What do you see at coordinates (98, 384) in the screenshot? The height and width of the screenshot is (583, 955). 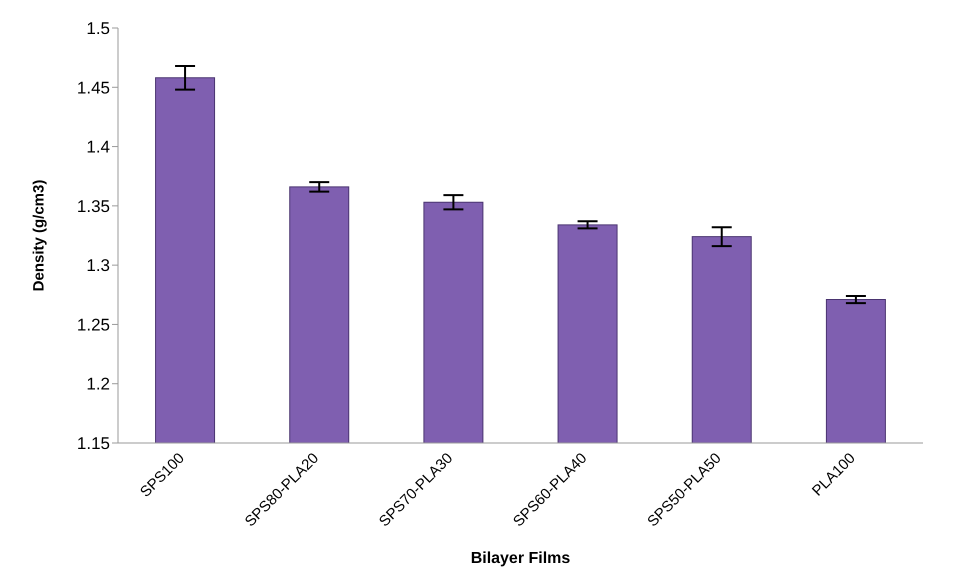 I see `y-tick-label: 1.2` at bounding box center [98, 384].